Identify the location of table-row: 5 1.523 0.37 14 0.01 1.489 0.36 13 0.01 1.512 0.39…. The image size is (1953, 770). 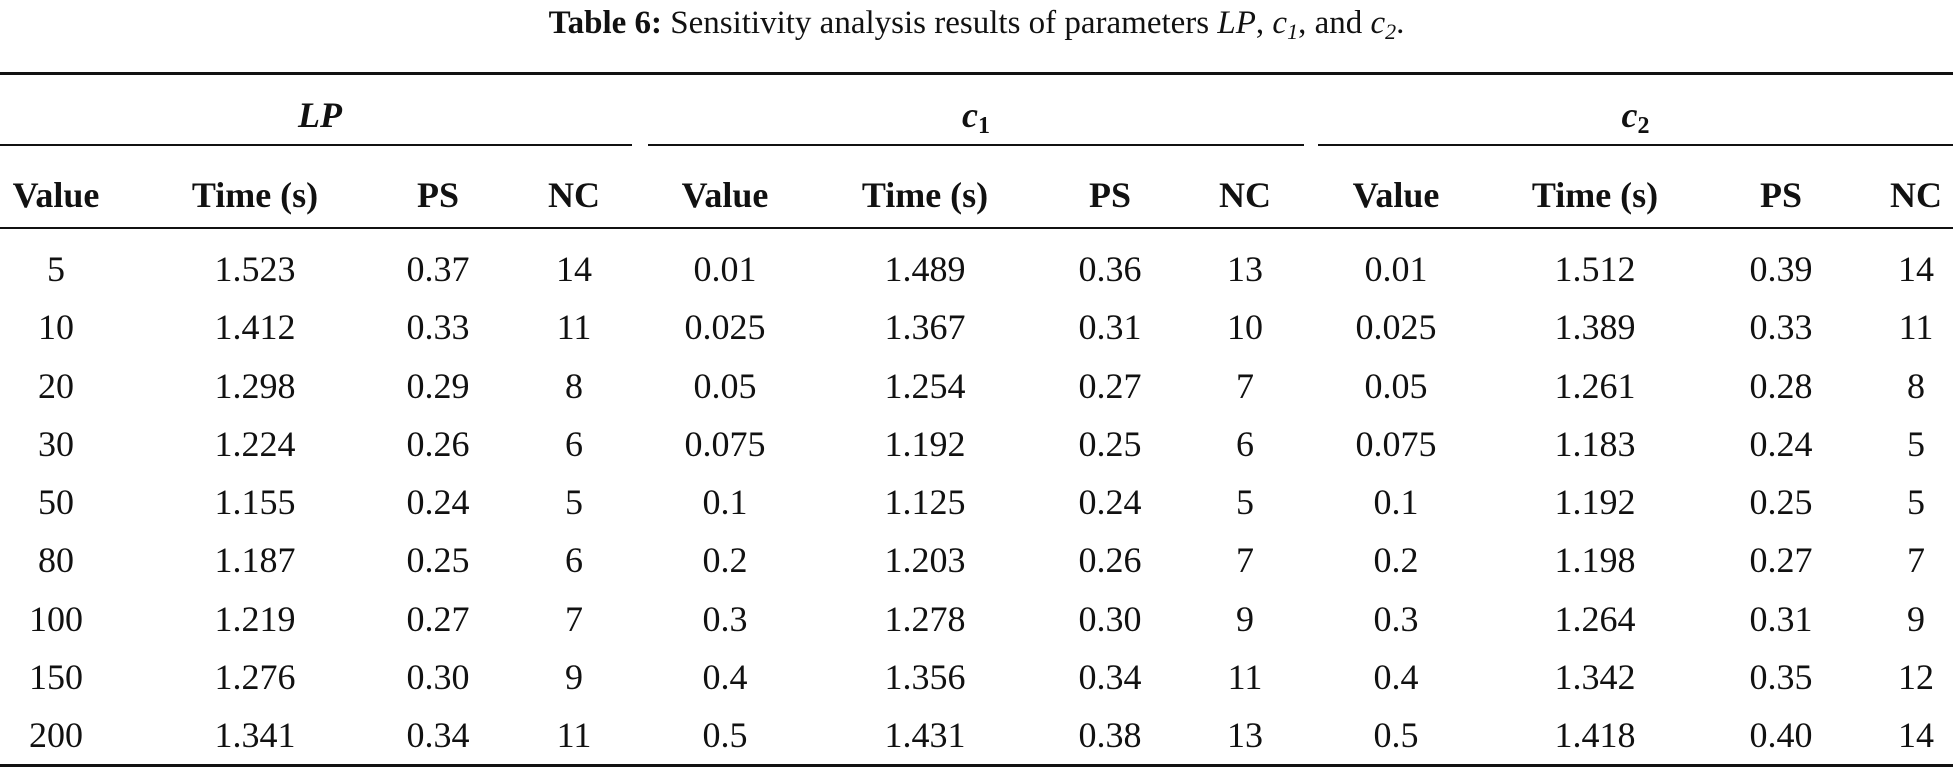
(976, 269).